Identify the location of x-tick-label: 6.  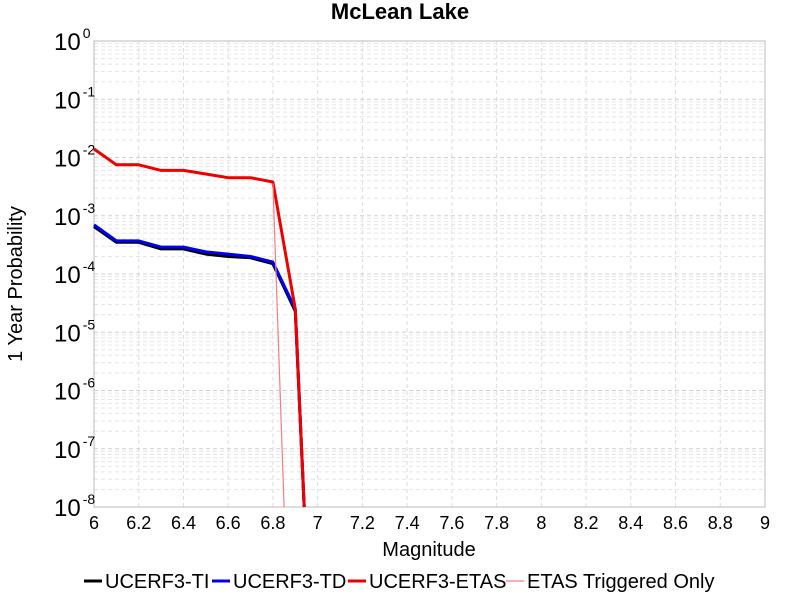
(94, 523).